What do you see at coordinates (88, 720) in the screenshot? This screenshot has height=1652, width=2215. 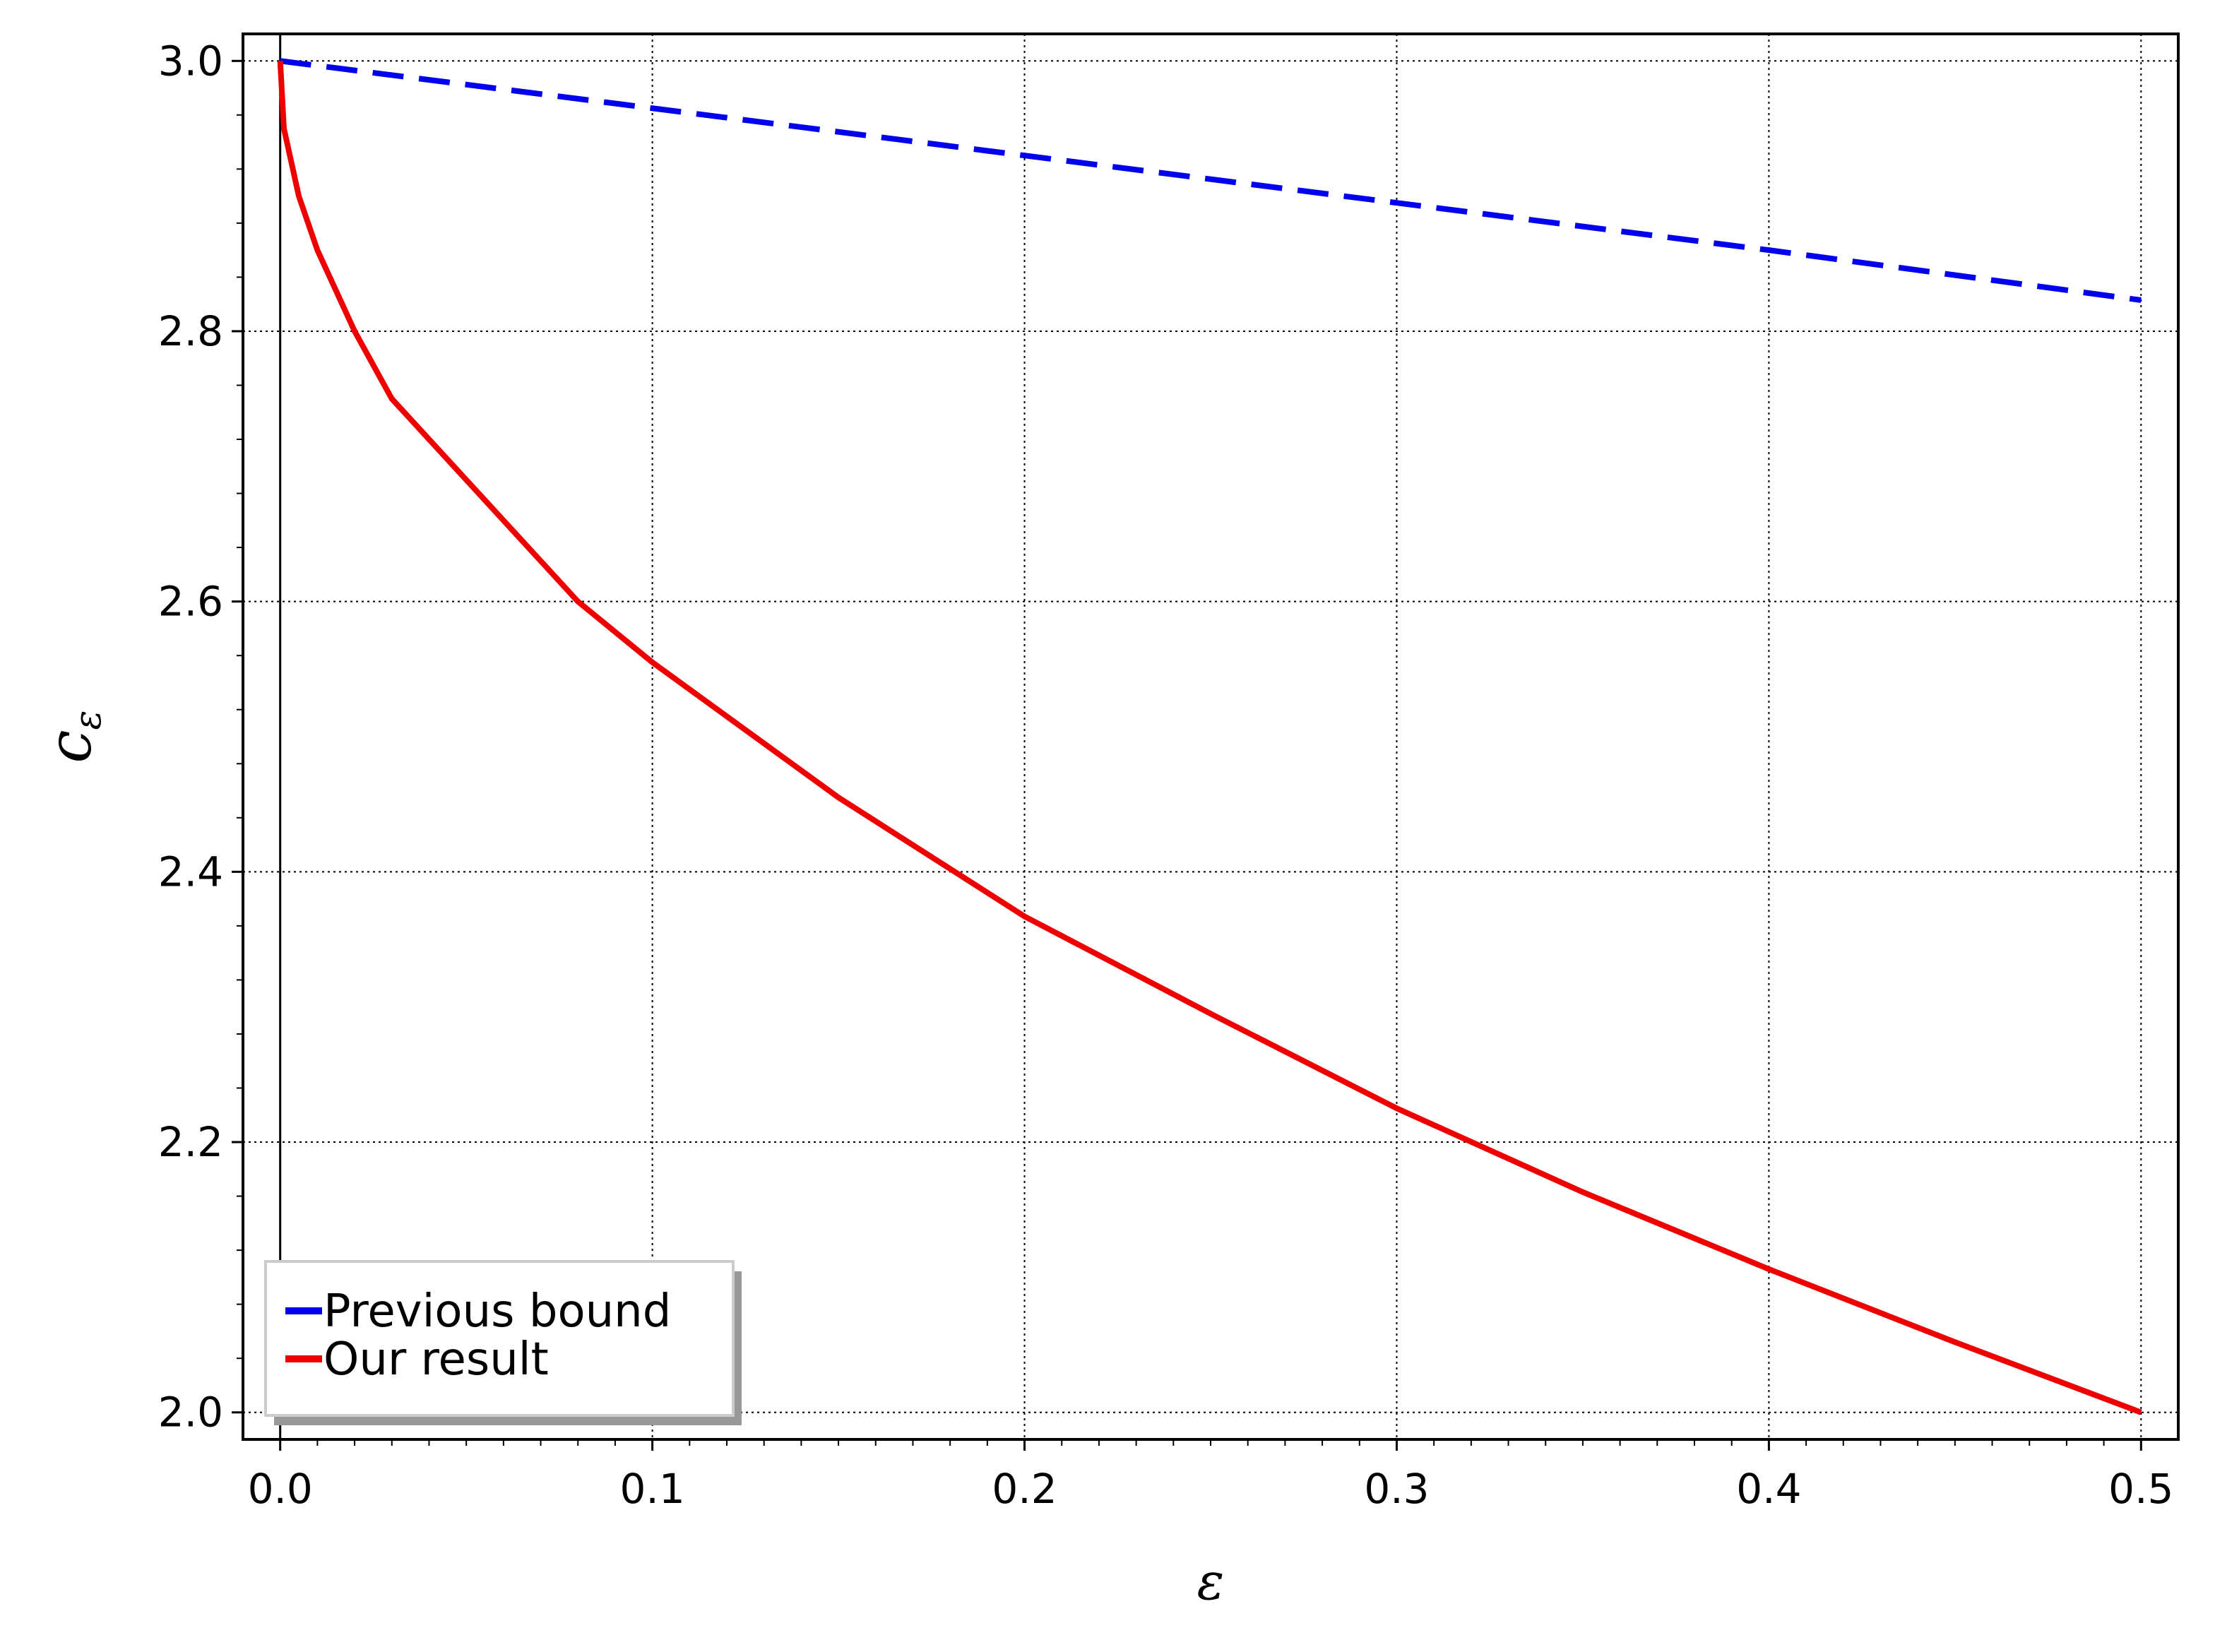 I see `y-axis-label-subscript: ε` at bounding box center [88, 720].